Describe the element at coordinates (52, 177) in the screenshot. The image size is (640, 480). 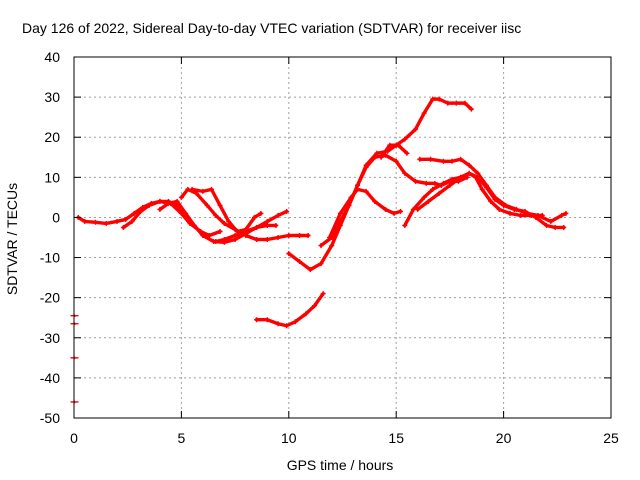
I see `y-tick-label: 10` at that location.